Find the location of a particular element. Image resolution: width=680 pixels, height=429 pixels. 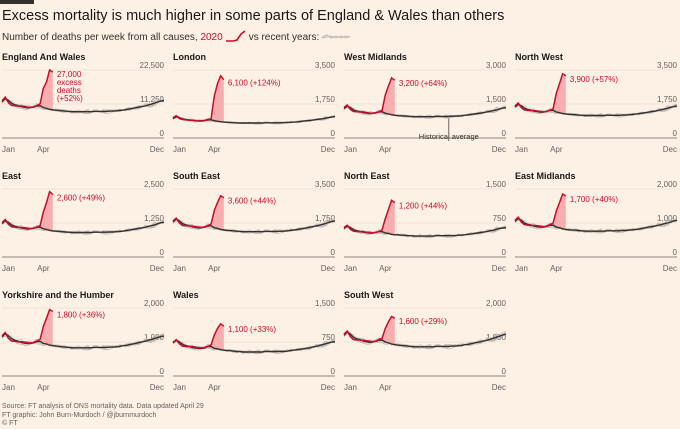

excess-deaths-value: 3,600 (+44%) is located at coordinates (252, 201).